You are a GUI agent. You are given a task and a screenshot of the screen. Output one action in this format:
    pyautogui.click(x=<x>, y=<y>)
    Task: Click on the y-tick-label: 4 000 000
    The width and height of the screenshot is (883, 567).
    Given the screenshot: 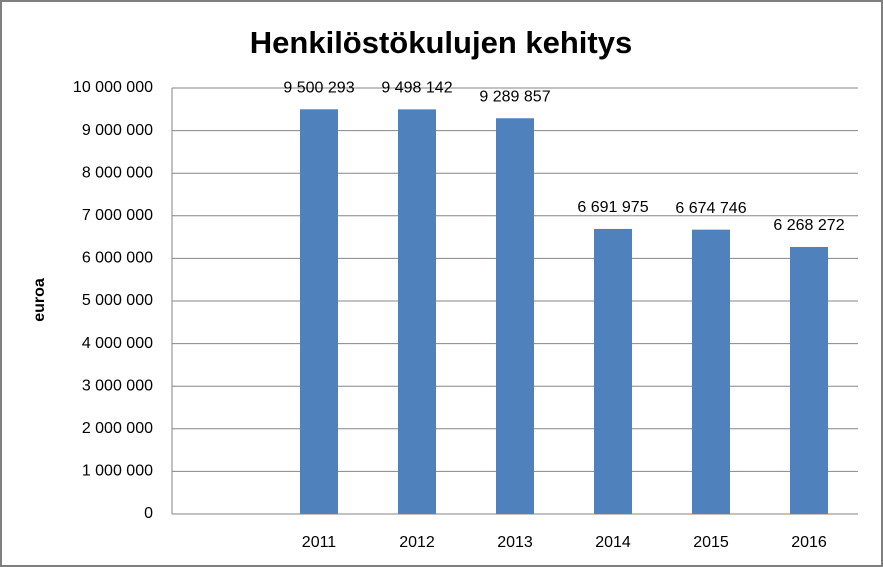 What is the action you would take?
    pyautogui.click(x=117, y=343)
    